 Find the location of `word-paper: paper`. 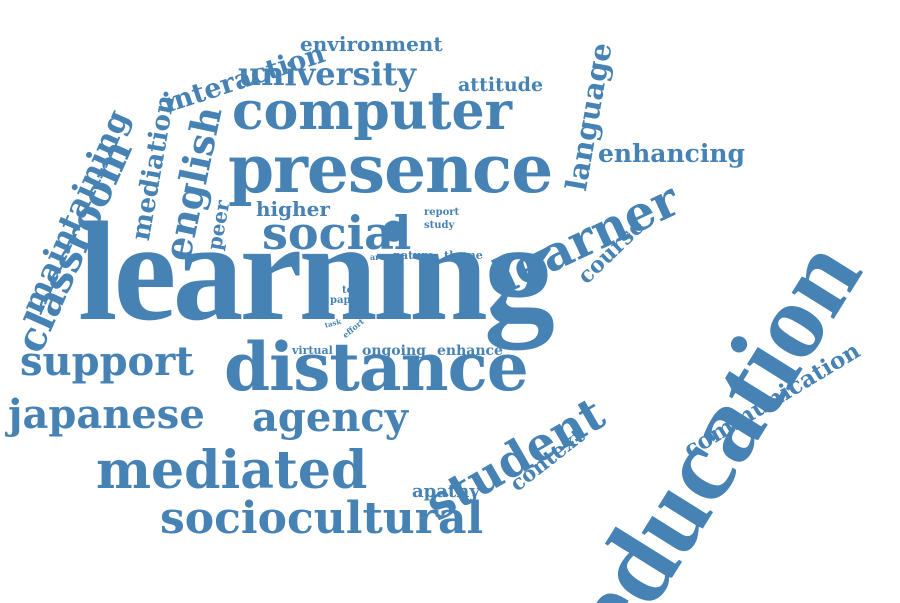

word-paper: paper is located at coordinates (346, 300).